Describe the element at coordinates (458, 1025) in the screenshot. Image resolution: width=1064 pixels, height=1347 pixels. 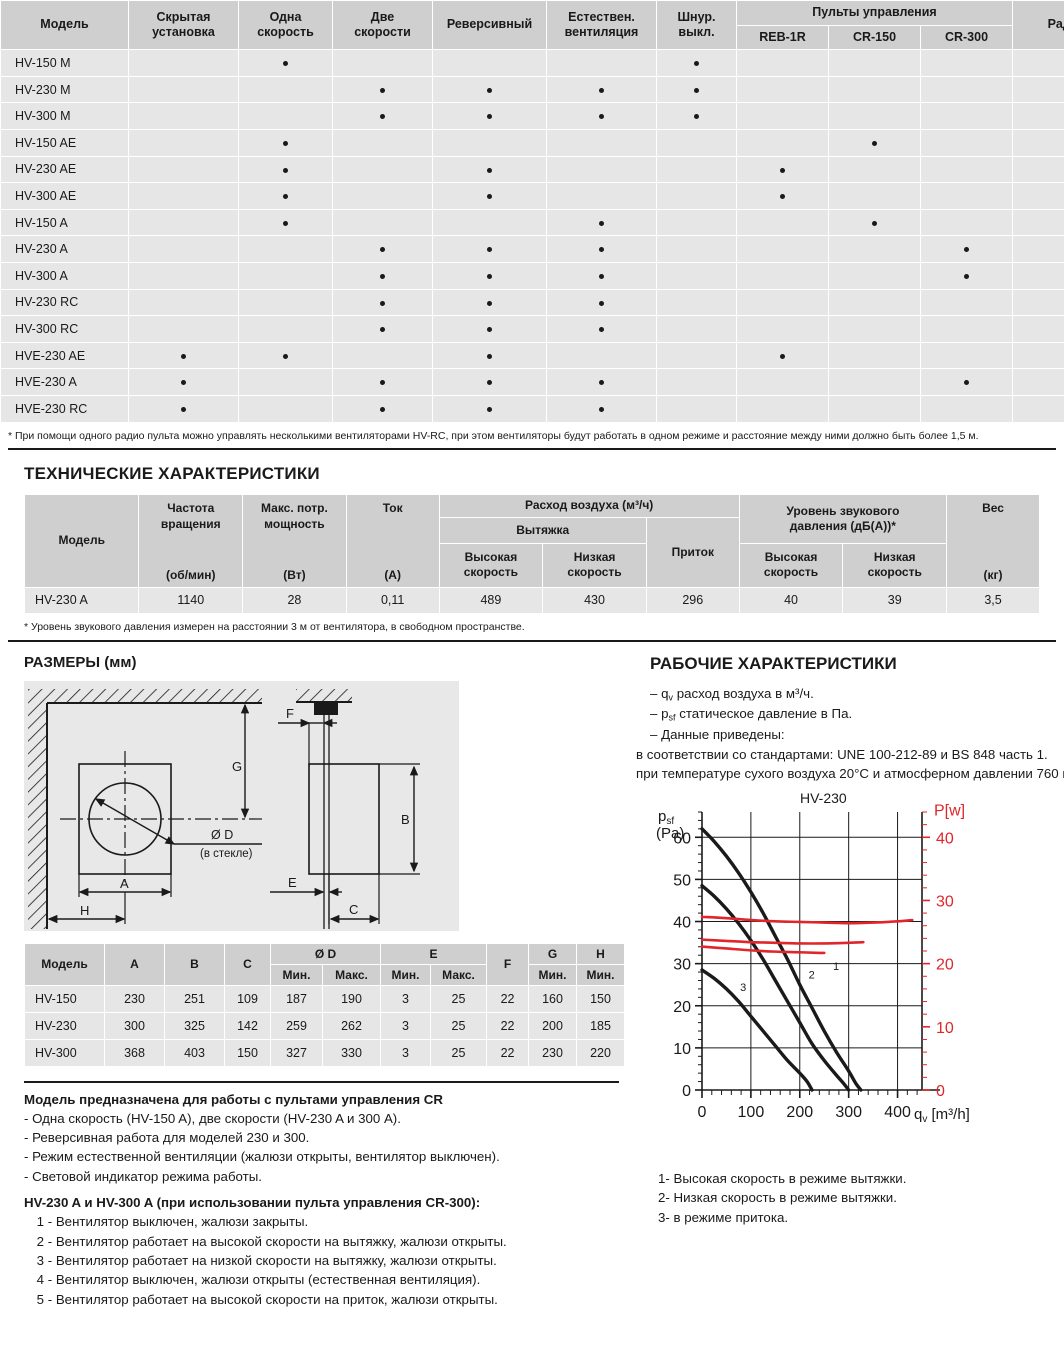
I see `dim-cell-E-max: 25` at that location.